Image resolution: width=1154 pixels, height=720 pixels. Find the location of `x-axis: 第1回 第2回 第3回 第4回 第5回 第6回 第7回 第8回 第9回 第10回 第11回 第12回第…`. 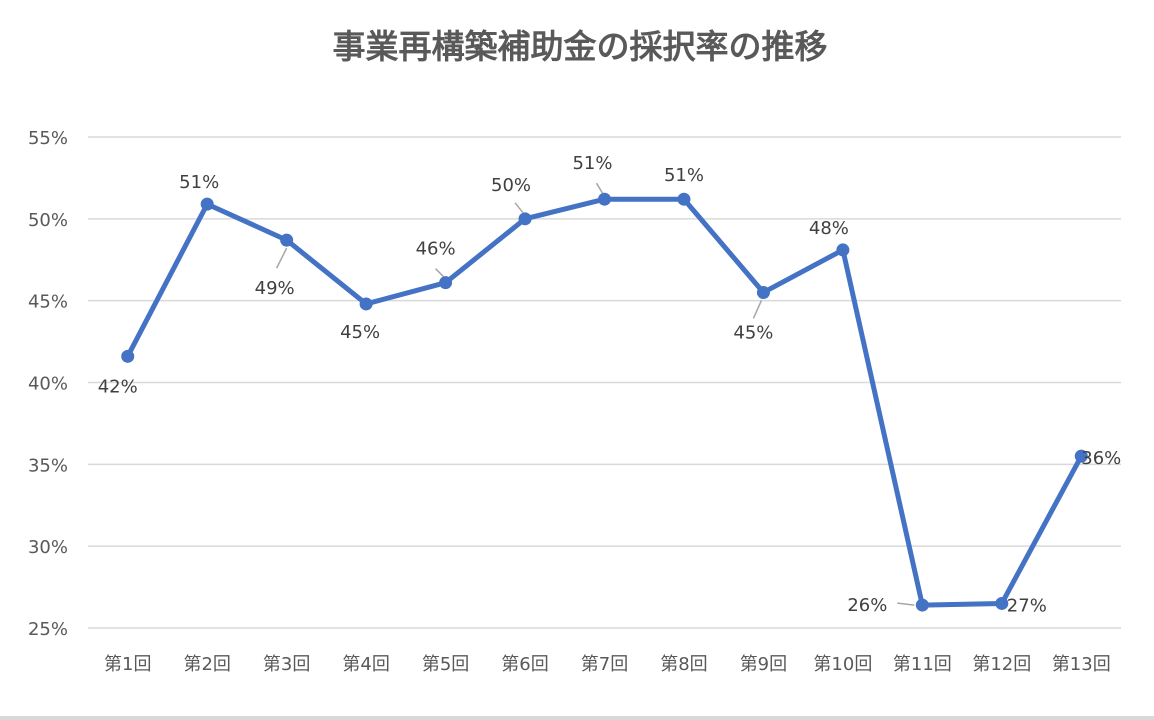

x-axis: 第1回 第2回 第3回 第4回 第5回 第6回 第7回 第8回 第9回 第10回 第11回 第12回第… is located at coordinates (607, 664).